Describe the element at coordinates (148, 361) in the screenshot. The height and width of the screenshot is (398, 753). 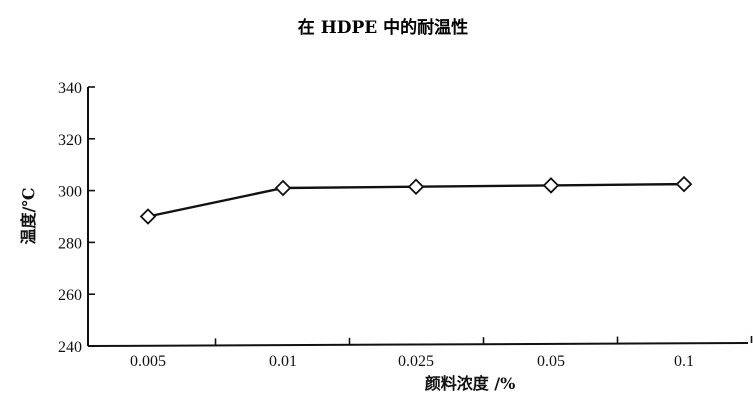
I see `x-tick-label: 0.005` at that location.